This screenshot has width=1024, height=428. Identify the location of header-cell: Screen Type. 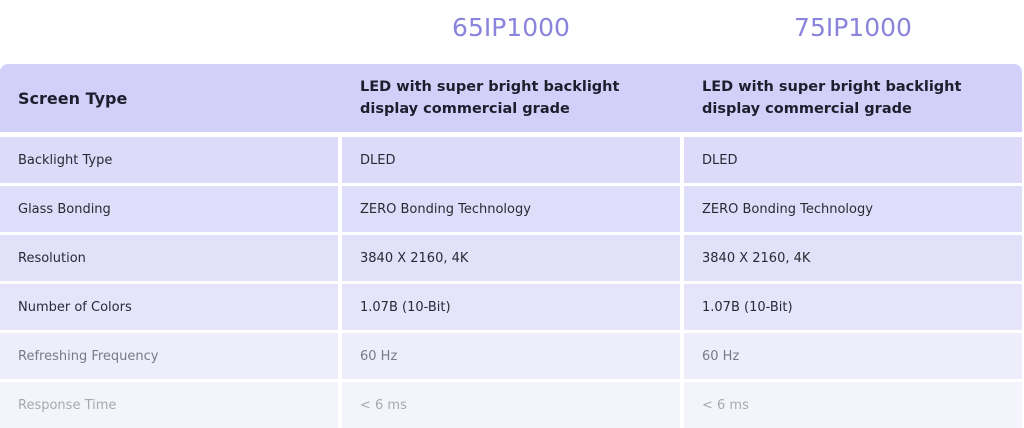
(169, 98).